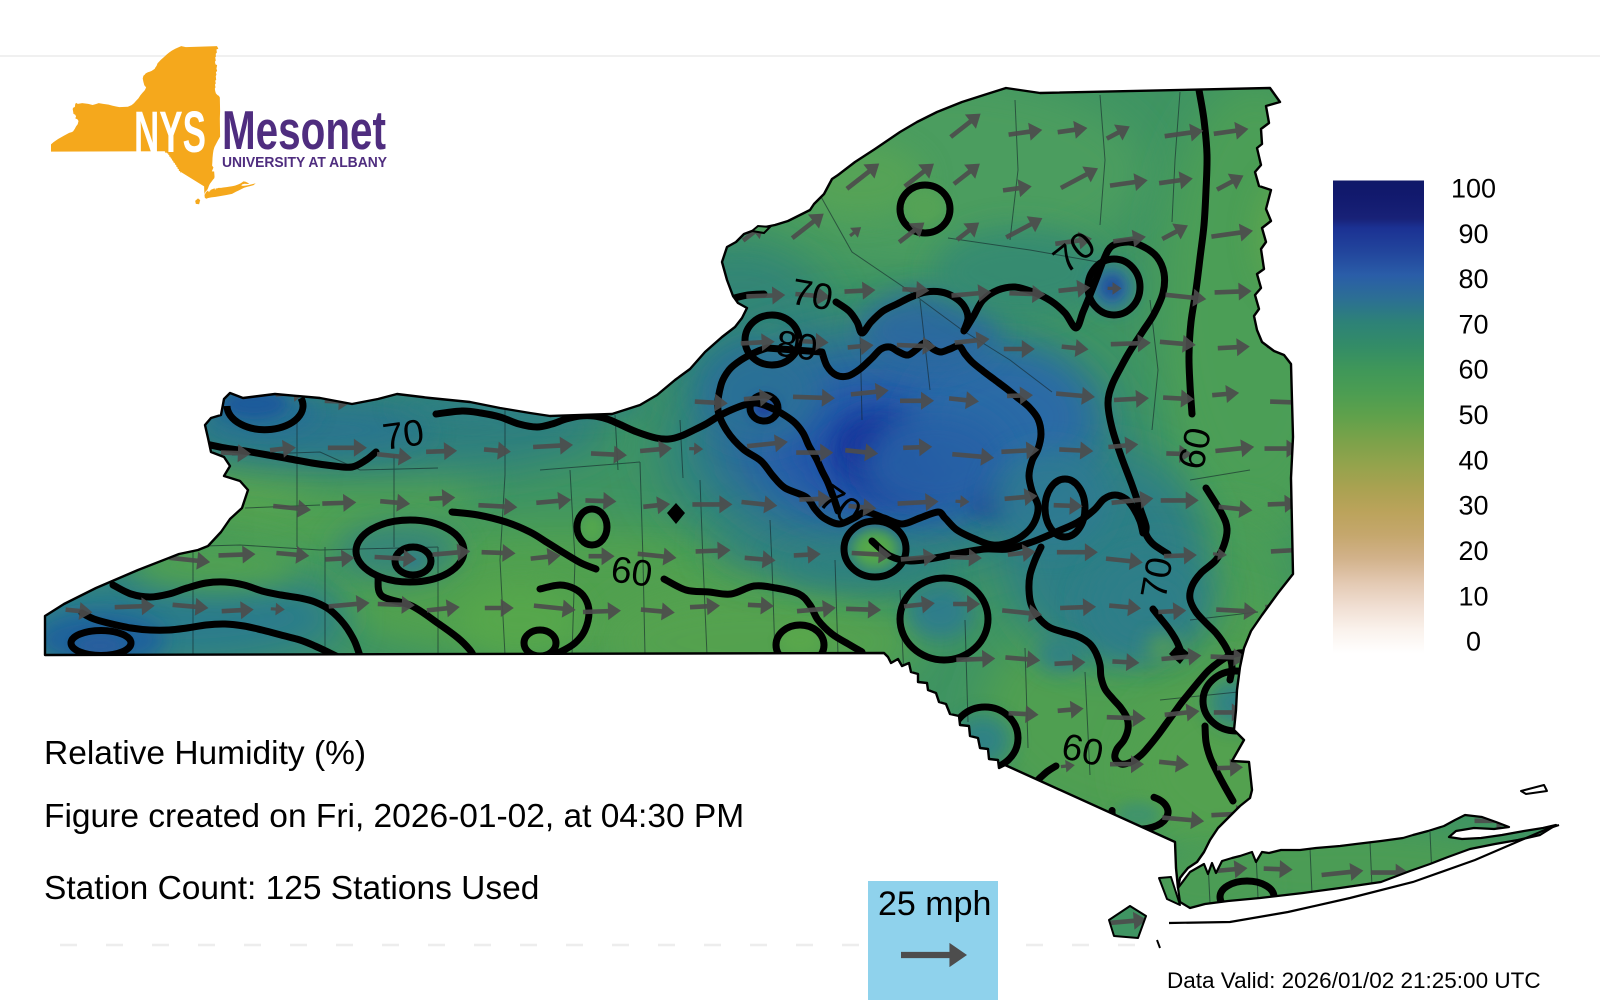 This screenshot has width=1600, height=1000. I want to click on svg-text: 10, so click(1473, 596).